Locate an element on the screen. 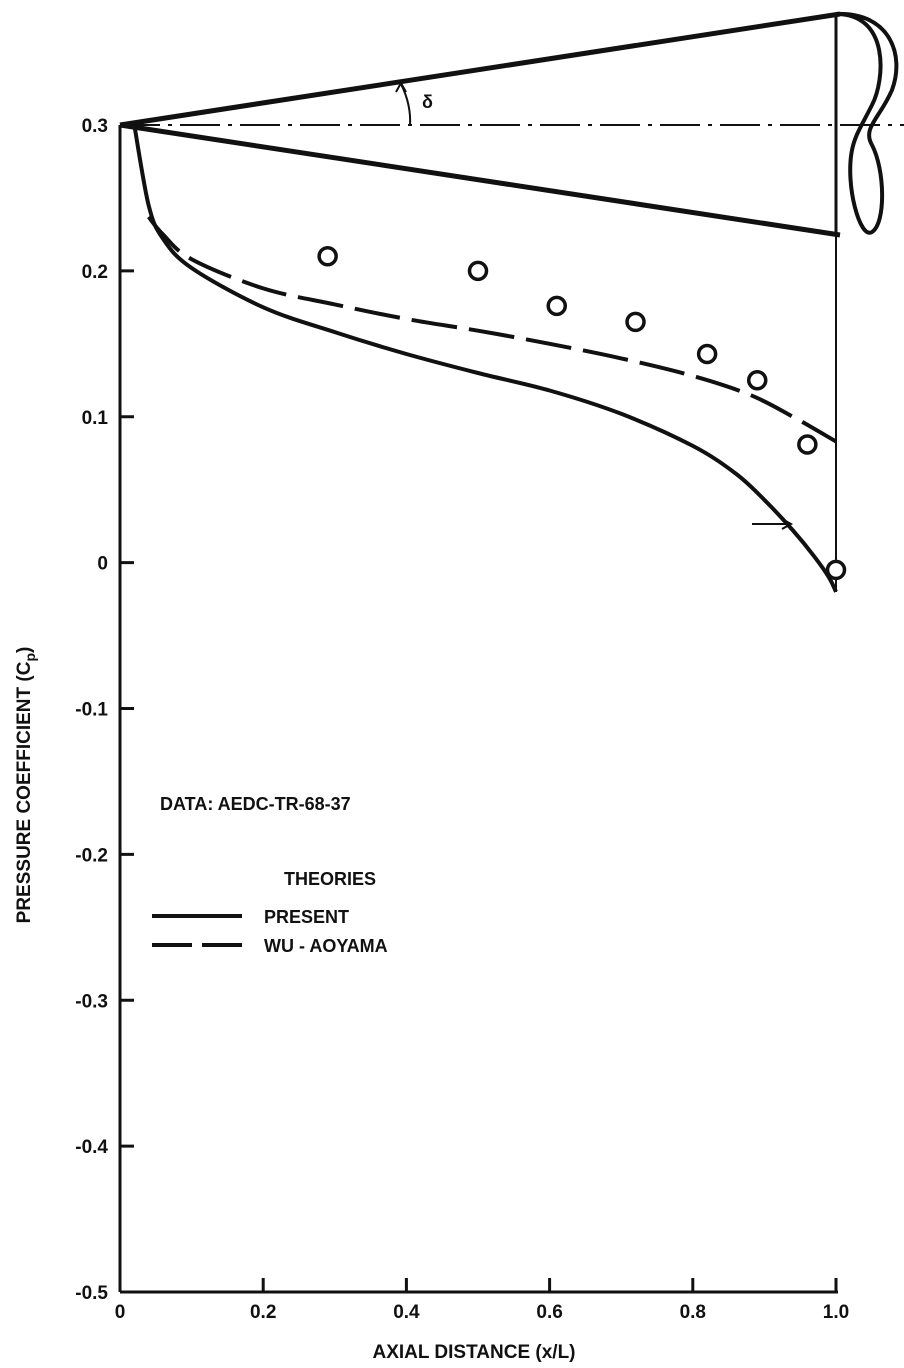 This screenshot has height=1368, width=904. x-tick-label: 1.0 is located at coordinates (836, 1312).